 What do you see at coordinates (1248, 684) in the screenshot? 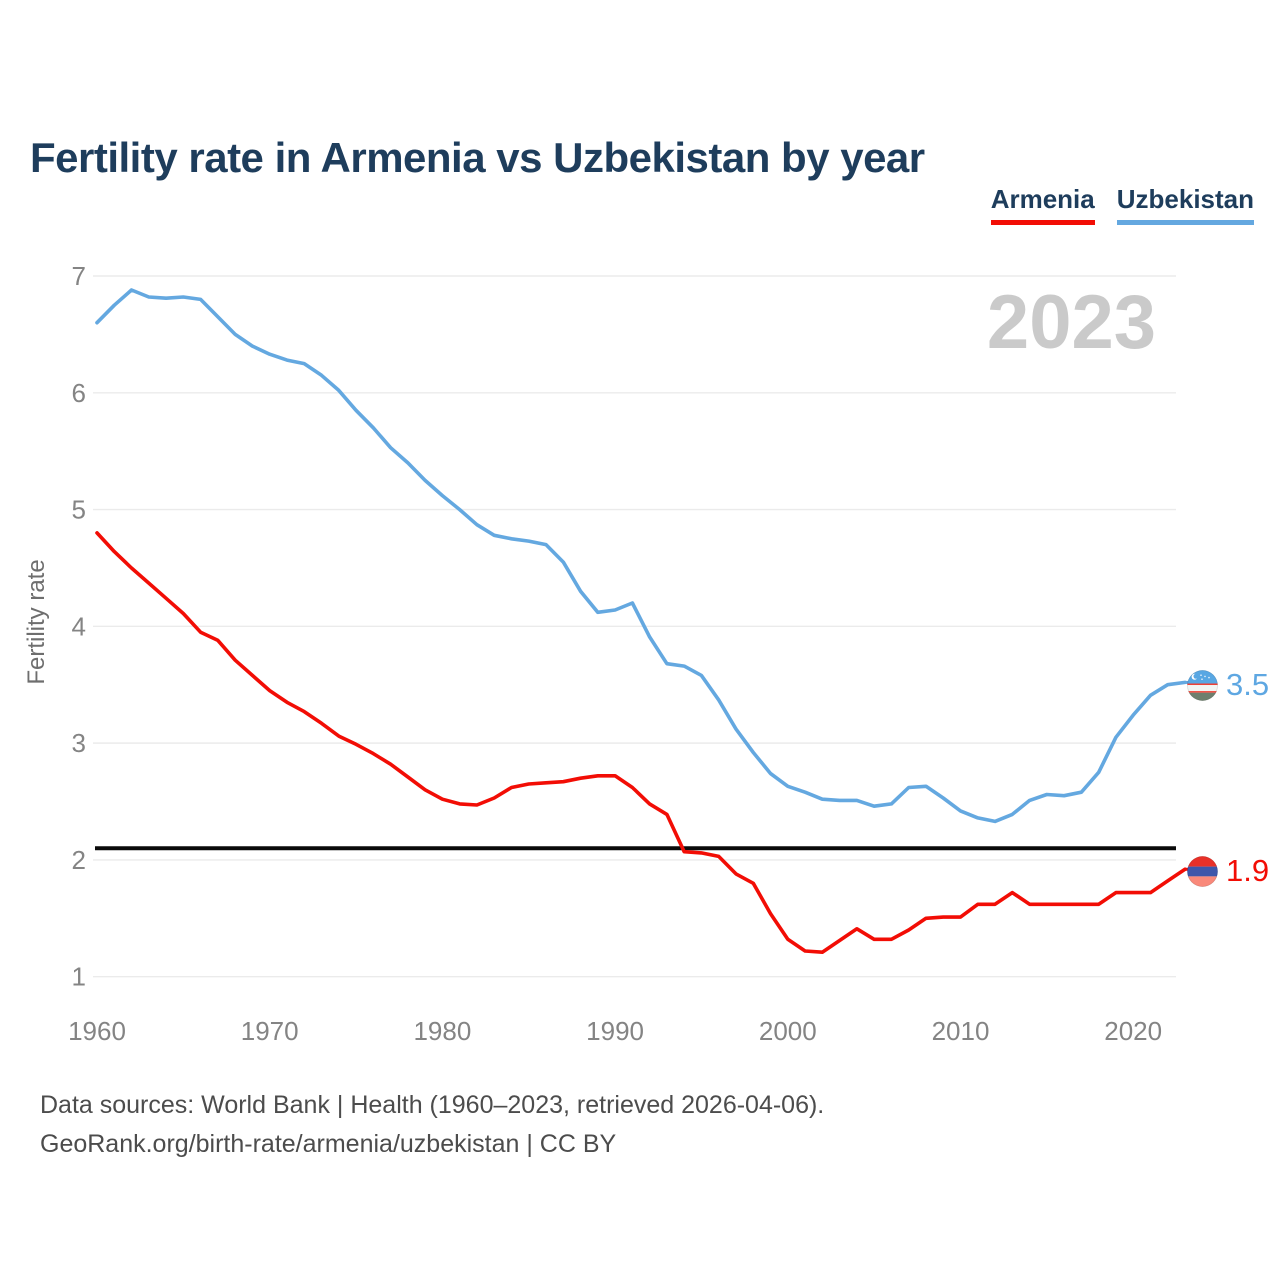
I see `uzbekistan-end-value: 3.5` at bounding box center [1248, 684].